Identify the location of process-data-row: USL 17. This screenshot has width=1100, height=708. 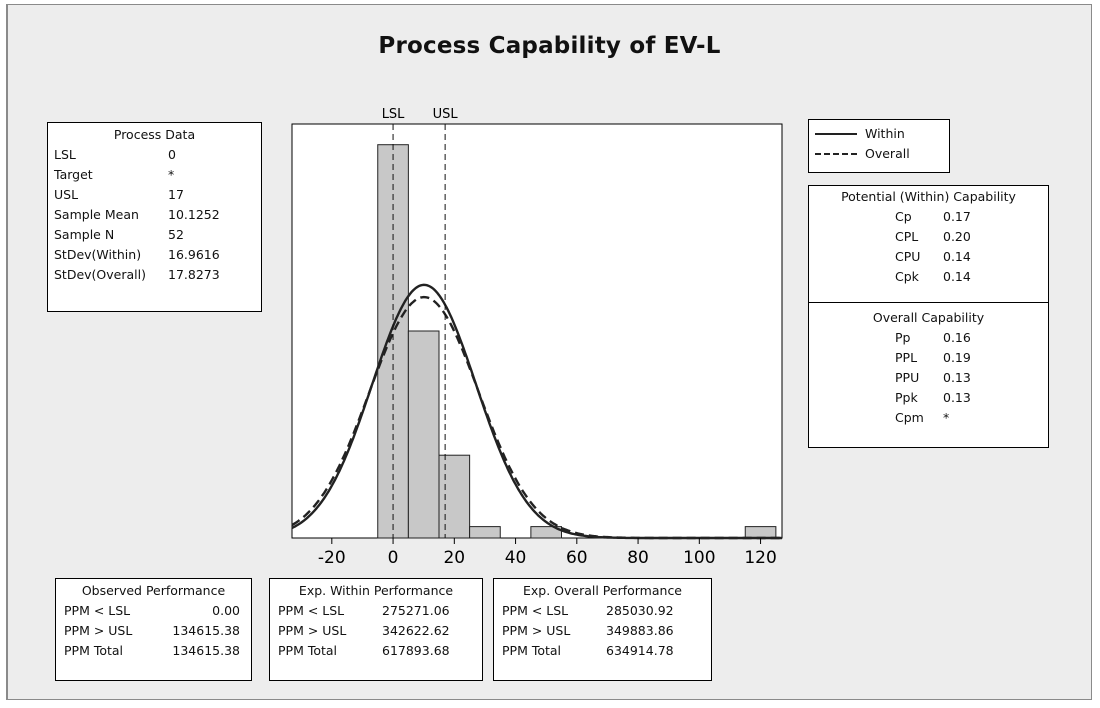
(154, 195).